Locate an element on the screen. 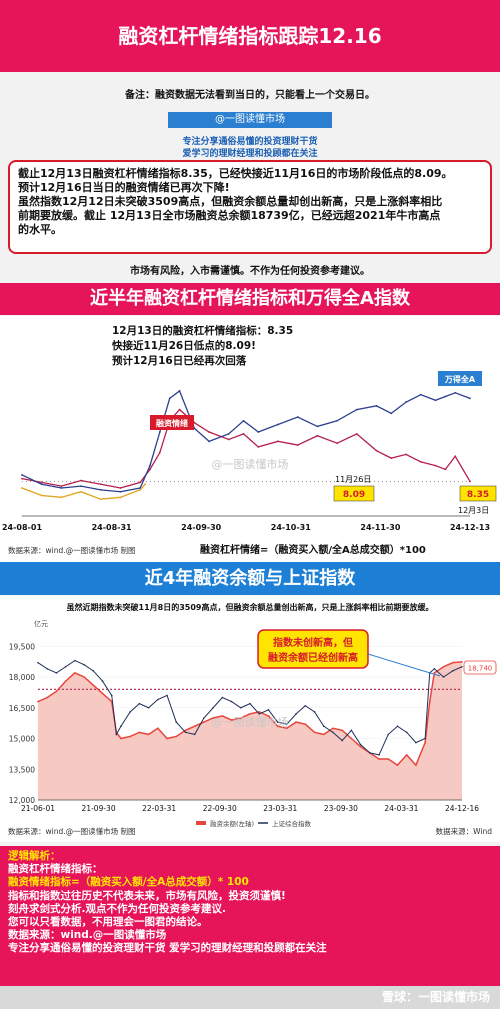  legend-balance-label: 融资余额(左轴) is located at coordinates (232, 823).